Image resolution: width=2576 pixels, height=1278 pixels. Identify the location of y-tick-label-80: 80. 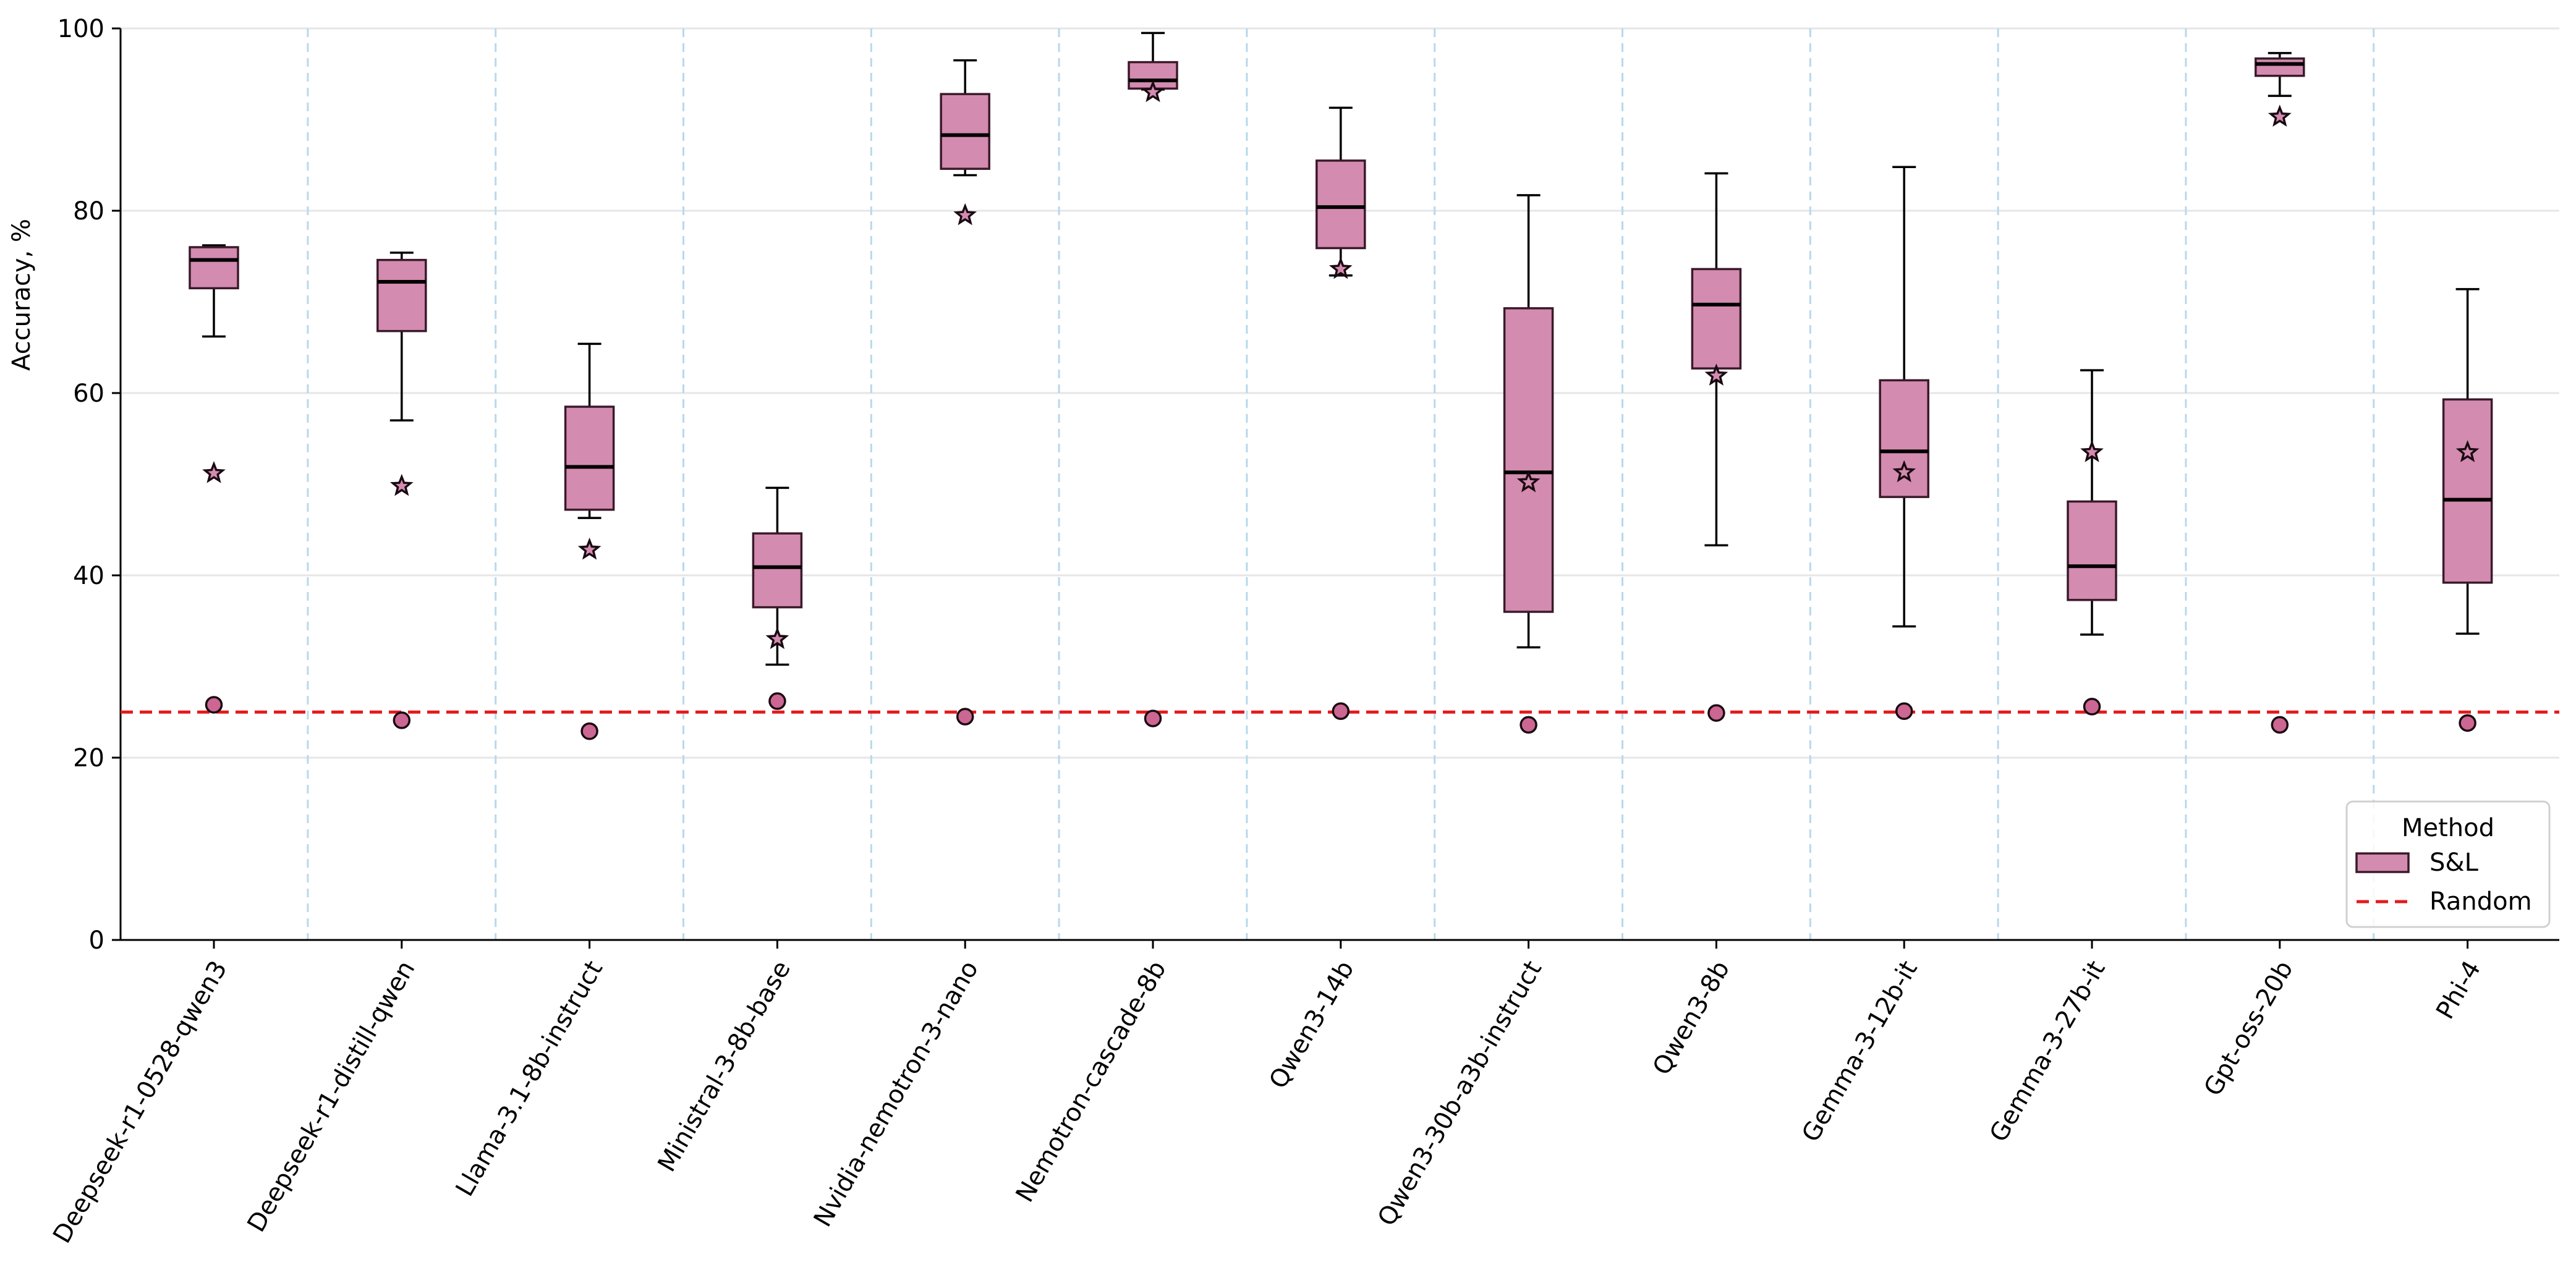
(88, 211).